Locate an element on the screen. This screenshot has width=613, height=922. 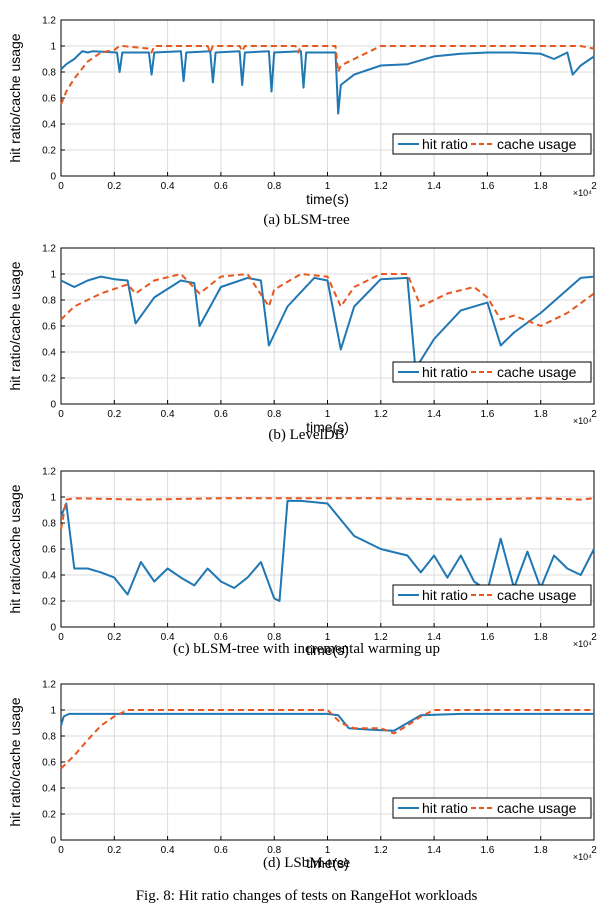
chart-caption-d: (d) LSbM-tree is located at coordinates (306, 863).